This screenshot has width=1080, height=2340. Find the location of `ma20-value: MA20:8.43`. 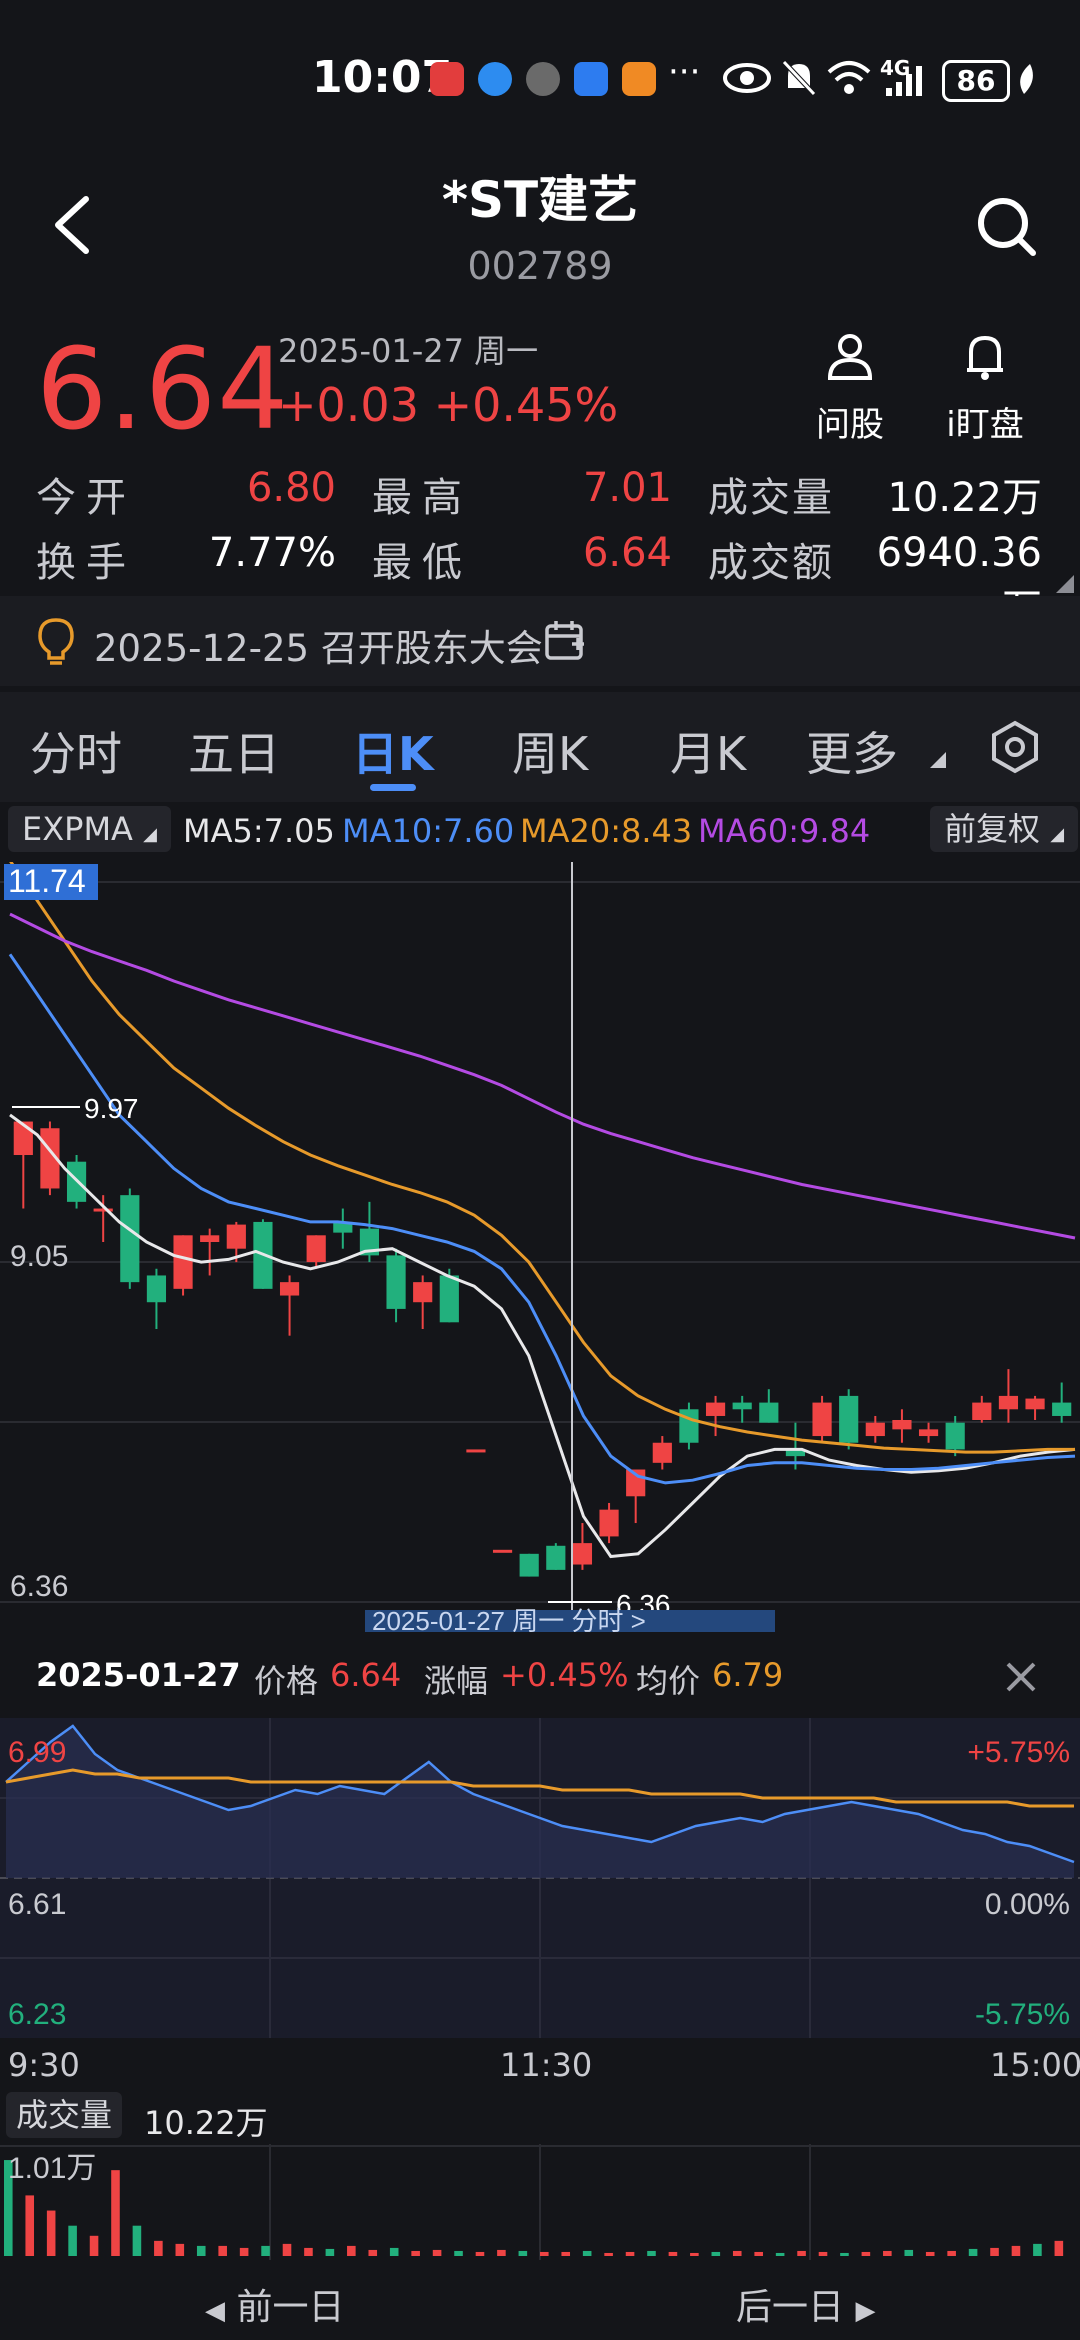

ma20-value: MA20:8.43 is located at coordinates (606, 831).